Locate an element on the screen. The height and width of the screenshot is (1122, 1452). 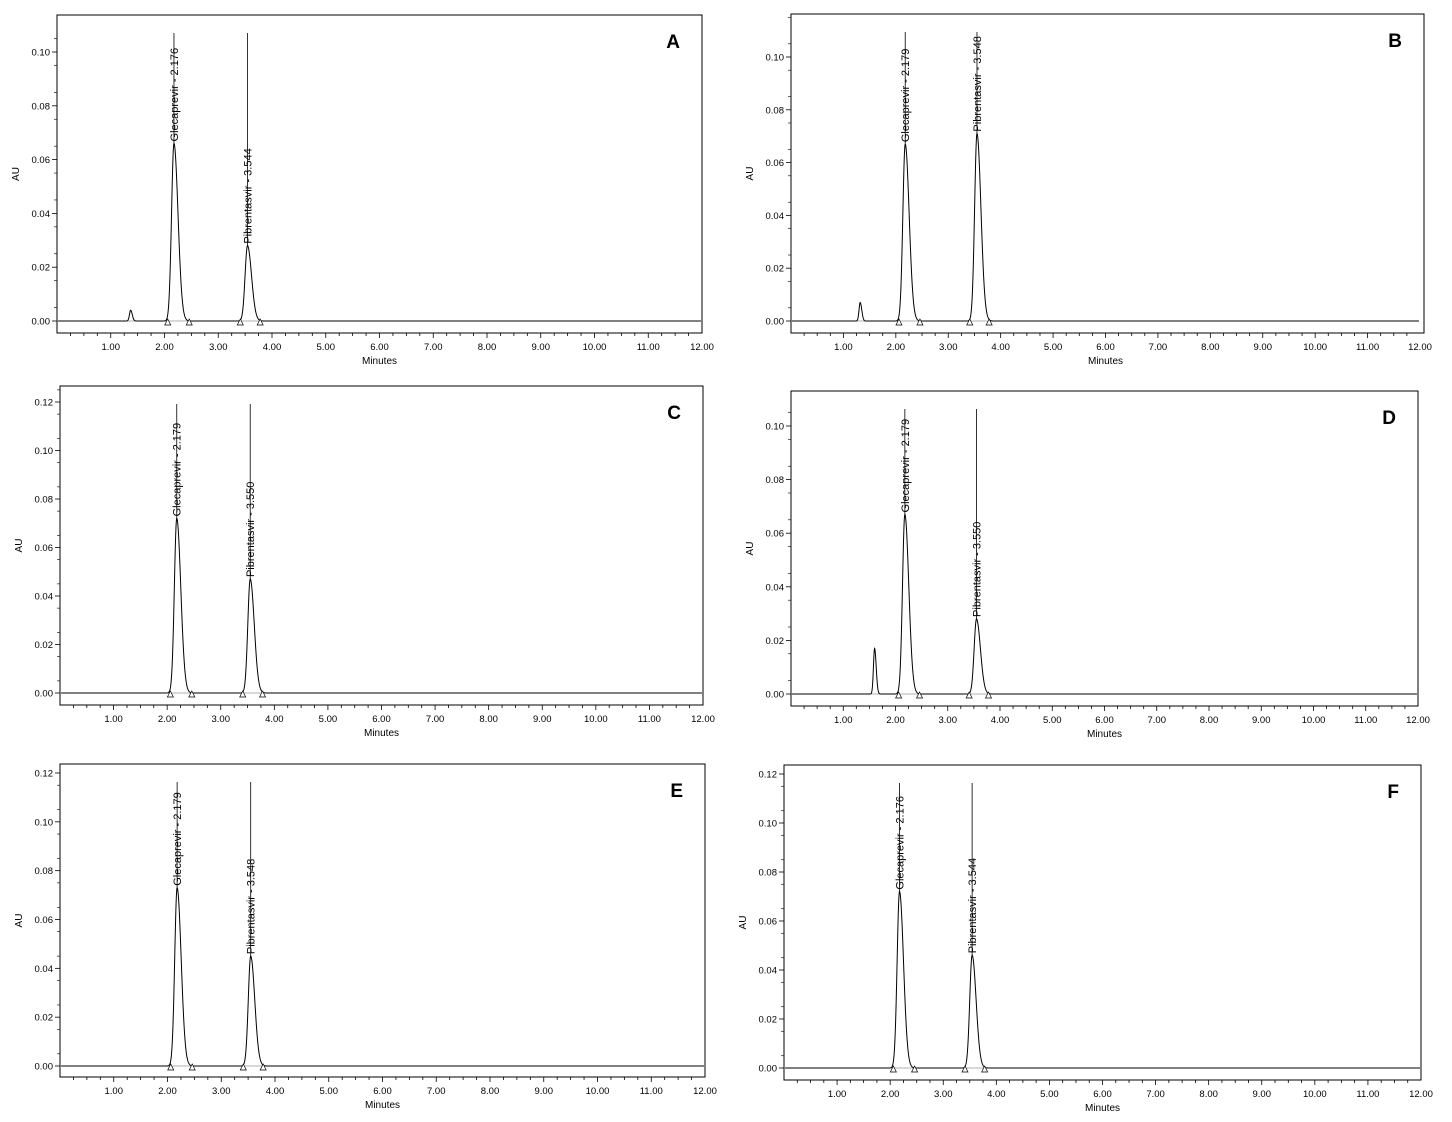
panel-letter: F is located at coordinates (1393, 792).